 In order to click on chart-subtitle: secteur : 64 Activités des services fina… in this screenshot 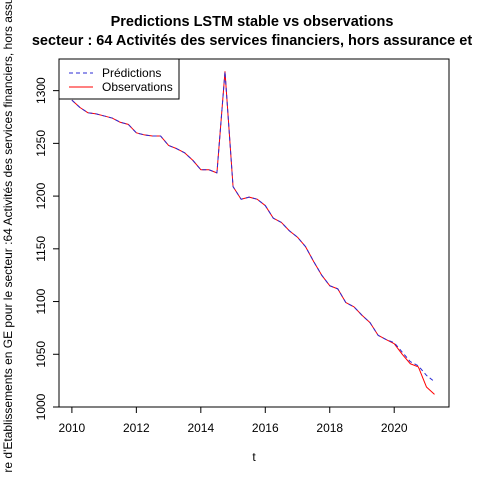, I will do `click(252, 41)`.